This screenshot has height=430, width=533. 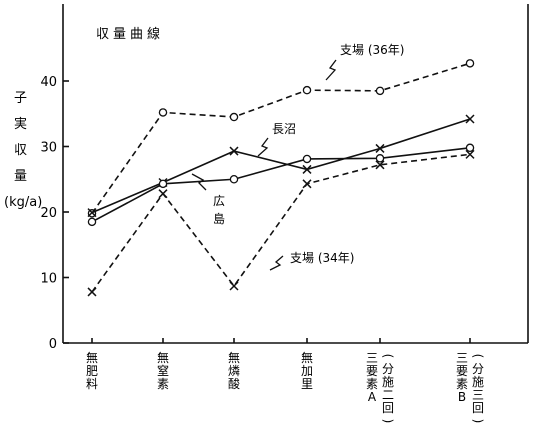 What do you see at coordinates (130, 34) in the screenshot?
I see `chart-title: 収量曲線` at bounding box center [130, 34].